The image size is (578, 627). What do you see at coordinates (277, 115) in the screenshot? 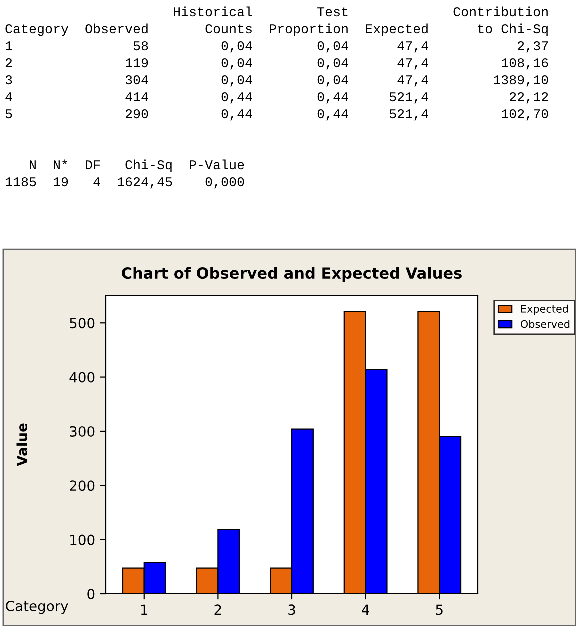
I see `text: 5 290 0,44 0,44 521,4 102,70` at bounding box center [277, 115].